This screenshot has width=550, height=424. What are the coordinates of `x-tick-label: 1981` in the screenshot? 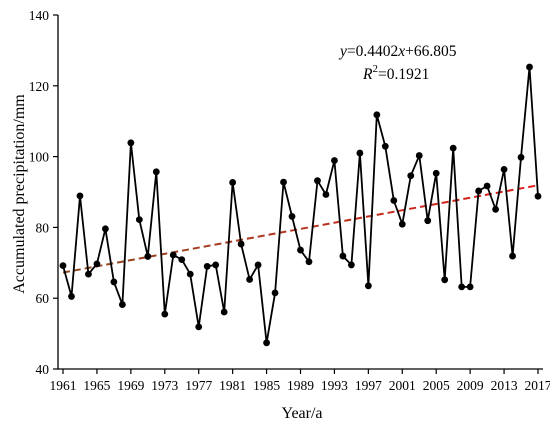 It's located at (232, 385).